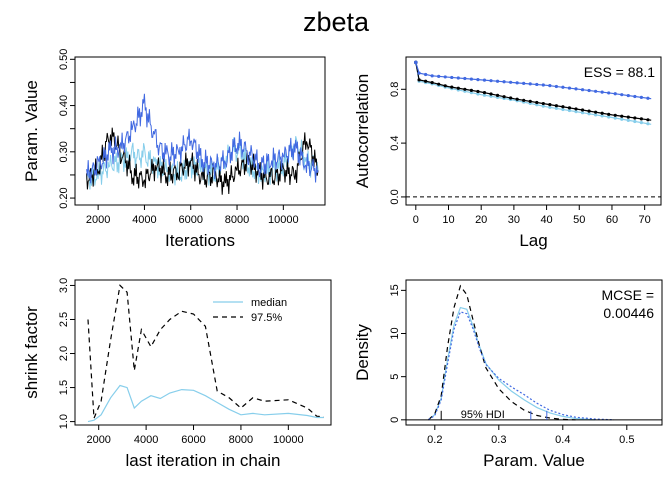  What do you see at coordinates (395, 420) in the screenshot?
I see `density-ytick-label: 0` at bounding box center [395, 420].